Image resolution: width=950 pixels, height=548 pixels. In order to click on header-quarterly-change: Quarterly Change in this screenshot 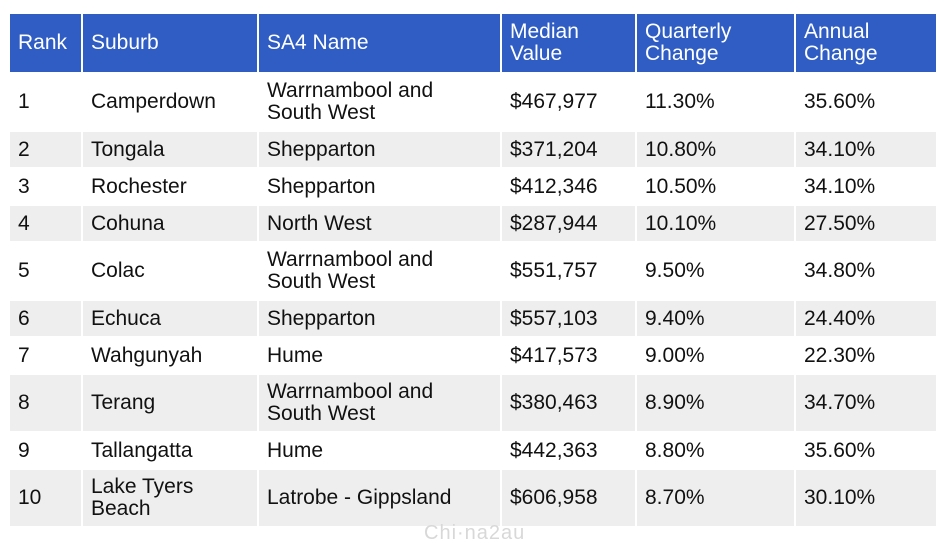, I will do `click(716, 44)`.